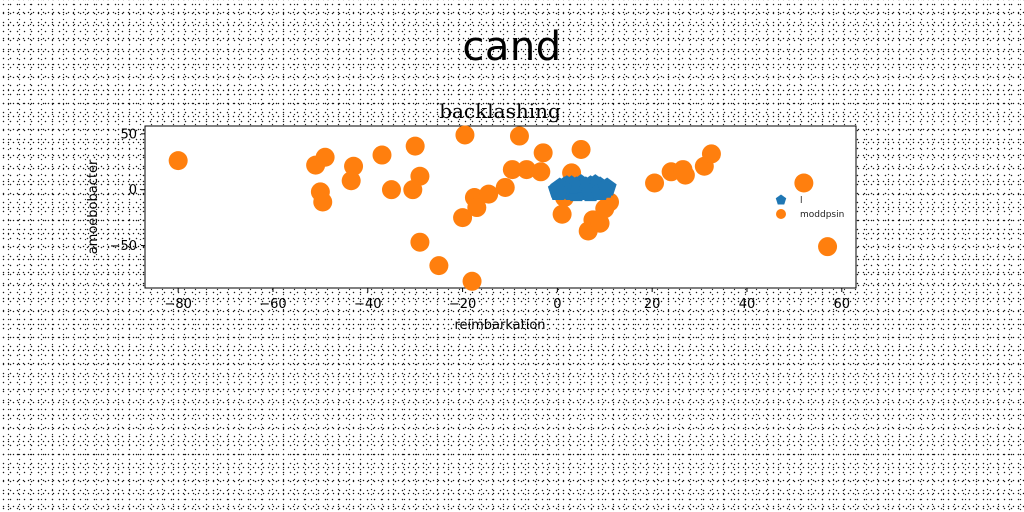 This screenshot has height=512, width=1024. I want to click on x-tick-label: 20, so click(652, 304).